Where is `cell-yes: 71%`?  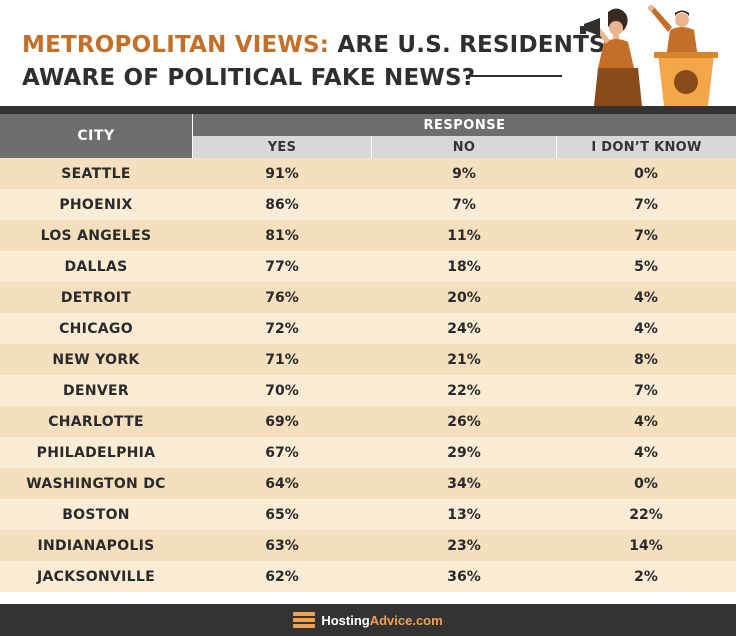 cell-yes: 71% is located at coordinates (282, 359).